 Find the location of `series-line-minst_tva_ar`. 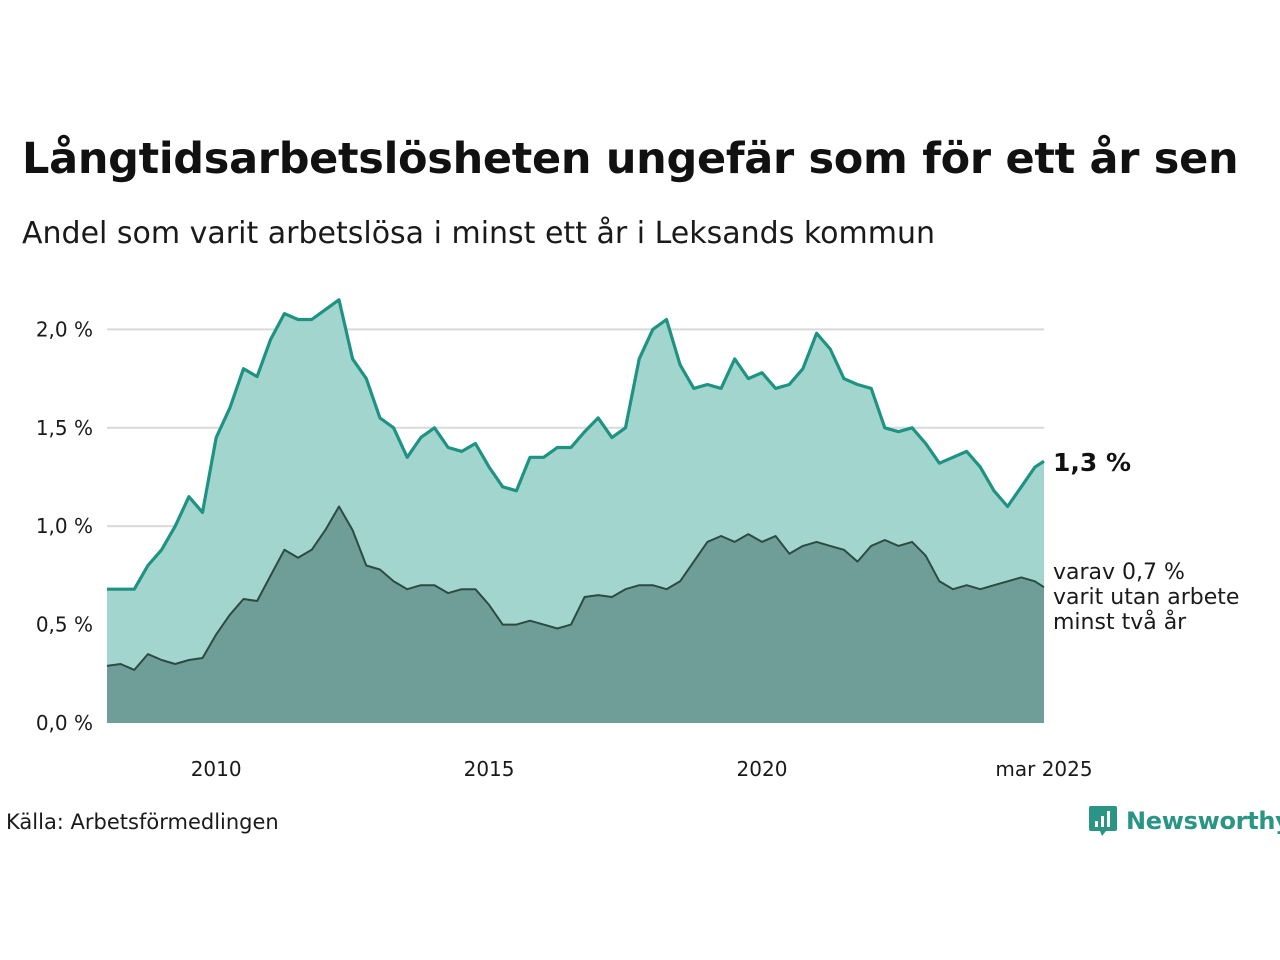

series-line-minst_tva_ar is located at coordinates (575, 588).